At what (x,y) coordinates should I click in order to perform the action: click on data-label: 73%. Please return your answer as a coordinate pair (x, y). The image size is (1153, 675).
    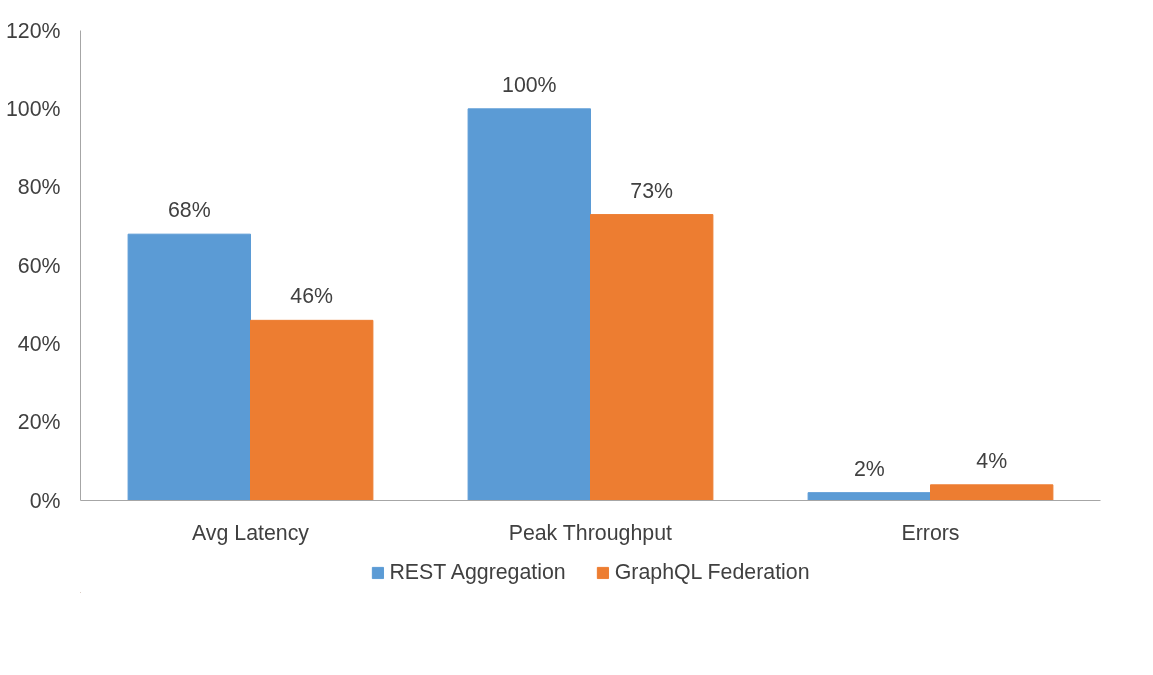
    Looking at the image, I should click on (652, 190).